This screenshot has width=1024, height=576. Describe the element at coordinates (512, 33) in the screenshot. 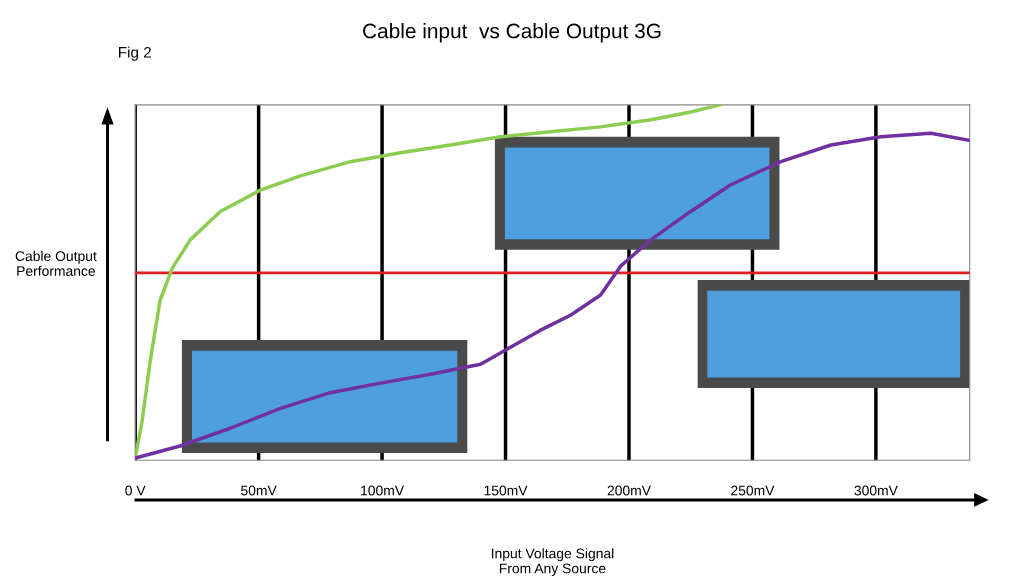

I see `chart-title: Cable input vs Cable Output 3G` at that location.